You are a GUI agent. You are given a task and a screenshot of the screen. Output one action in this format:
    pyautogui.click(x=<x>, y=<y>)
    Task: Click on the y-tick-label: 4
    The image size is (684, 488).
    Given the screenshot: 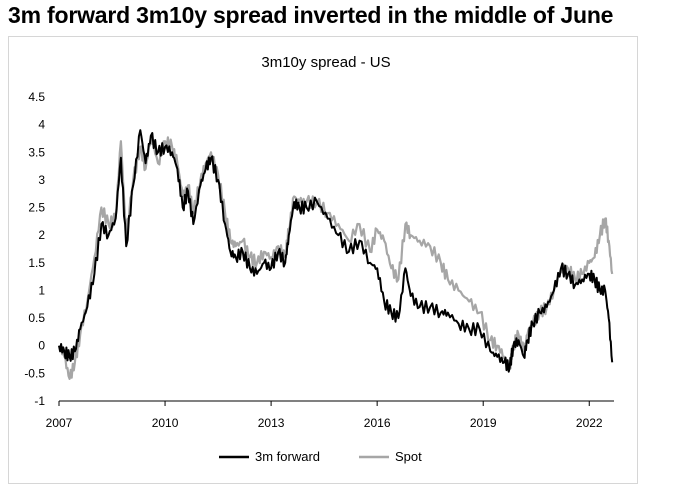 What is the action you would take?
    pyautogui.click(x=41, y=125)
    